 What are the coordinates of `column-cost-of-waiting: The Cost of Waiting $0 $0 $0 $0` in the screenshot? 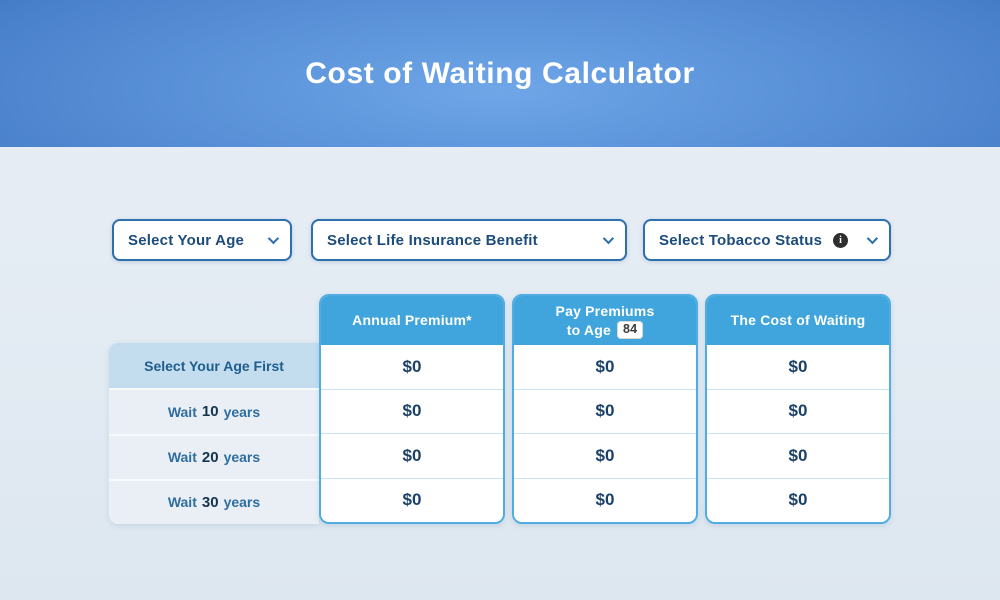 It's located at (798, 409).